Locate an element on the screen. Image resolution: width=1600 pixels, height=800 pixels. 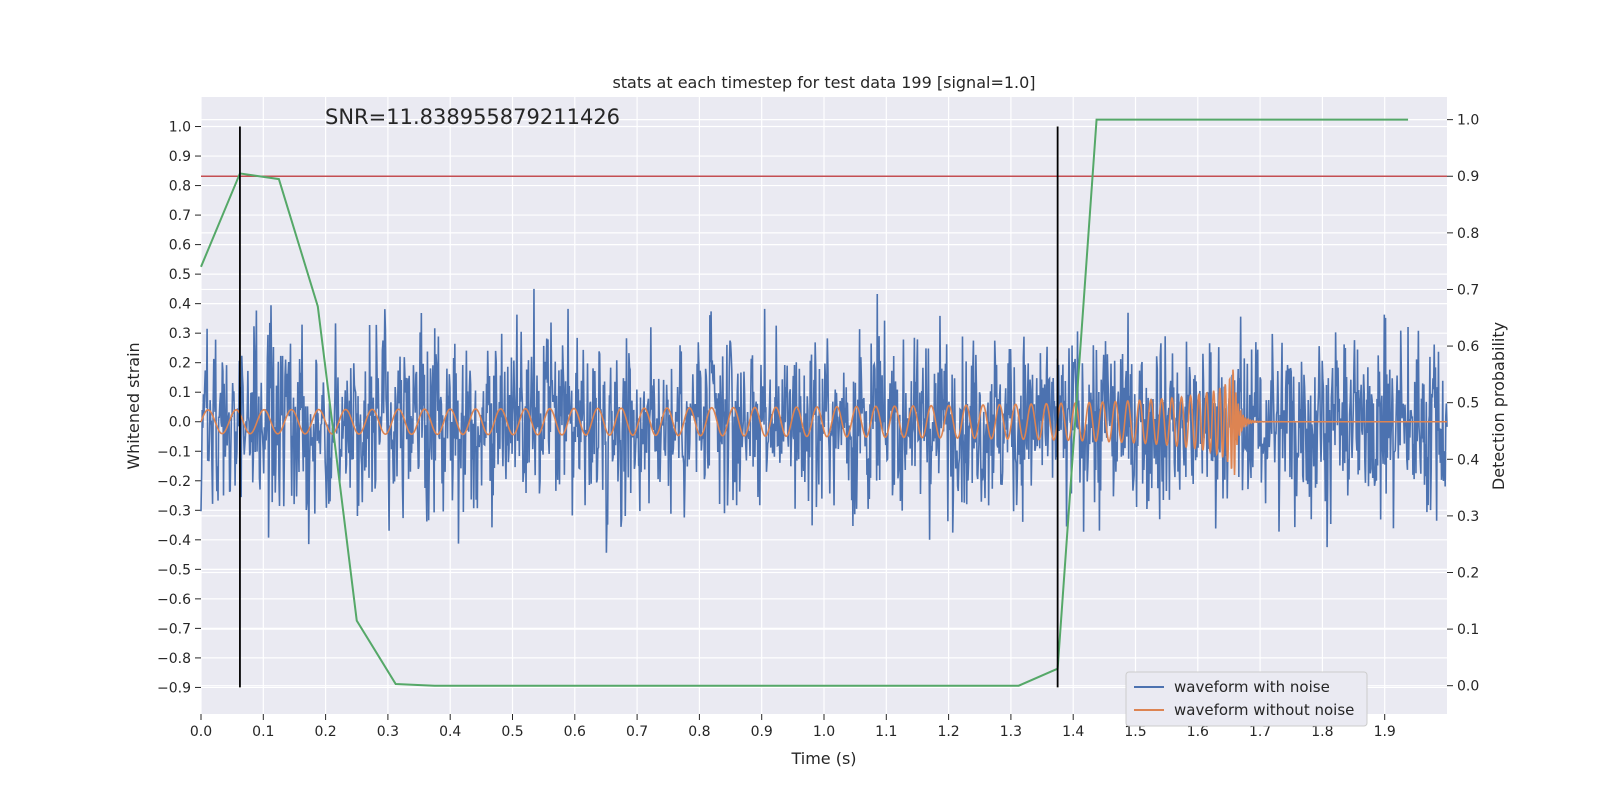
x-tick-label: 0.0 is located at coordinates (201, 732).